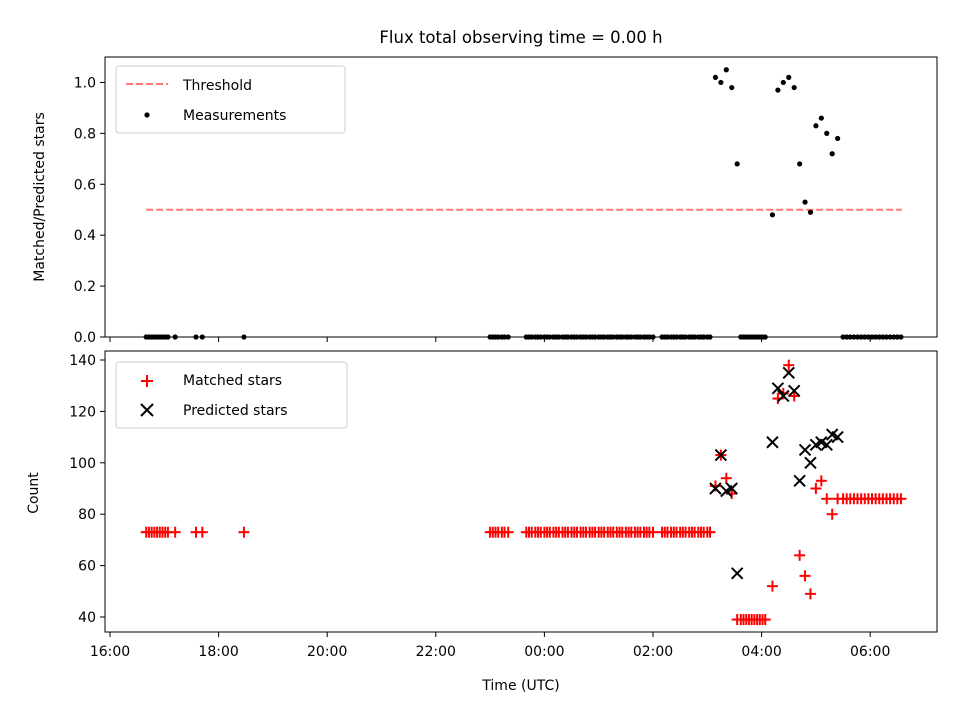 This screenshot has width=960, height=720. I want to click on top-x-ticks, so click(490, 339).